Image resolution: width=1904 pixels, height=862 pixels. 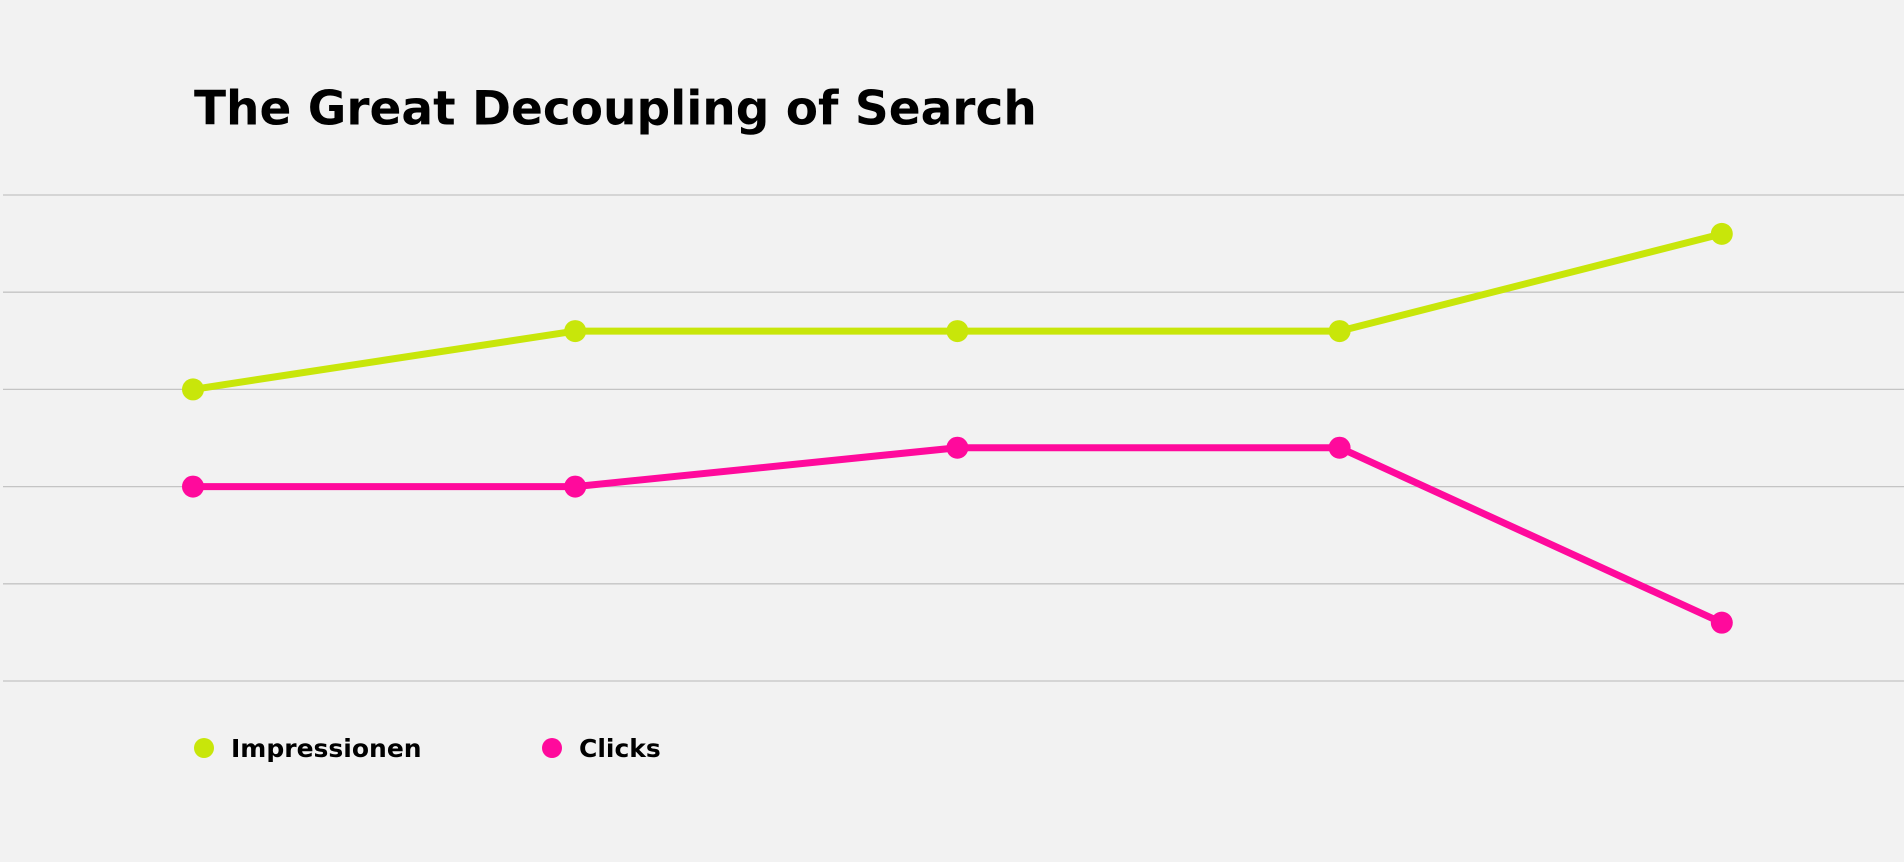 What do you see at coordinates (326, 748) in the screenshot?
I see `legend-label: Impressionen` at bounding box center [326, 748].